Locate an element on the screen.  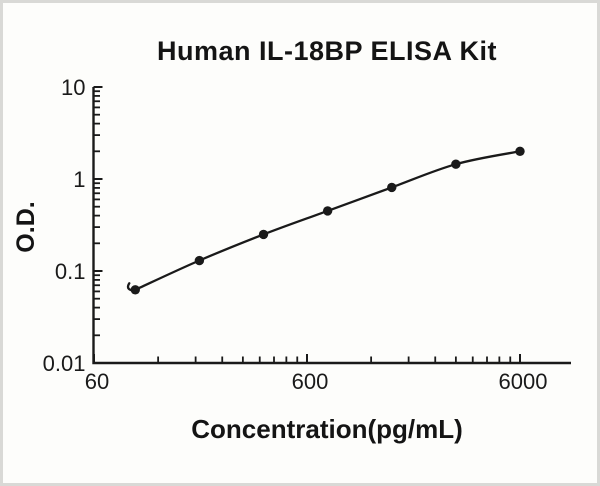
y-tick-label: 1 is located at coordinates (79, 179).